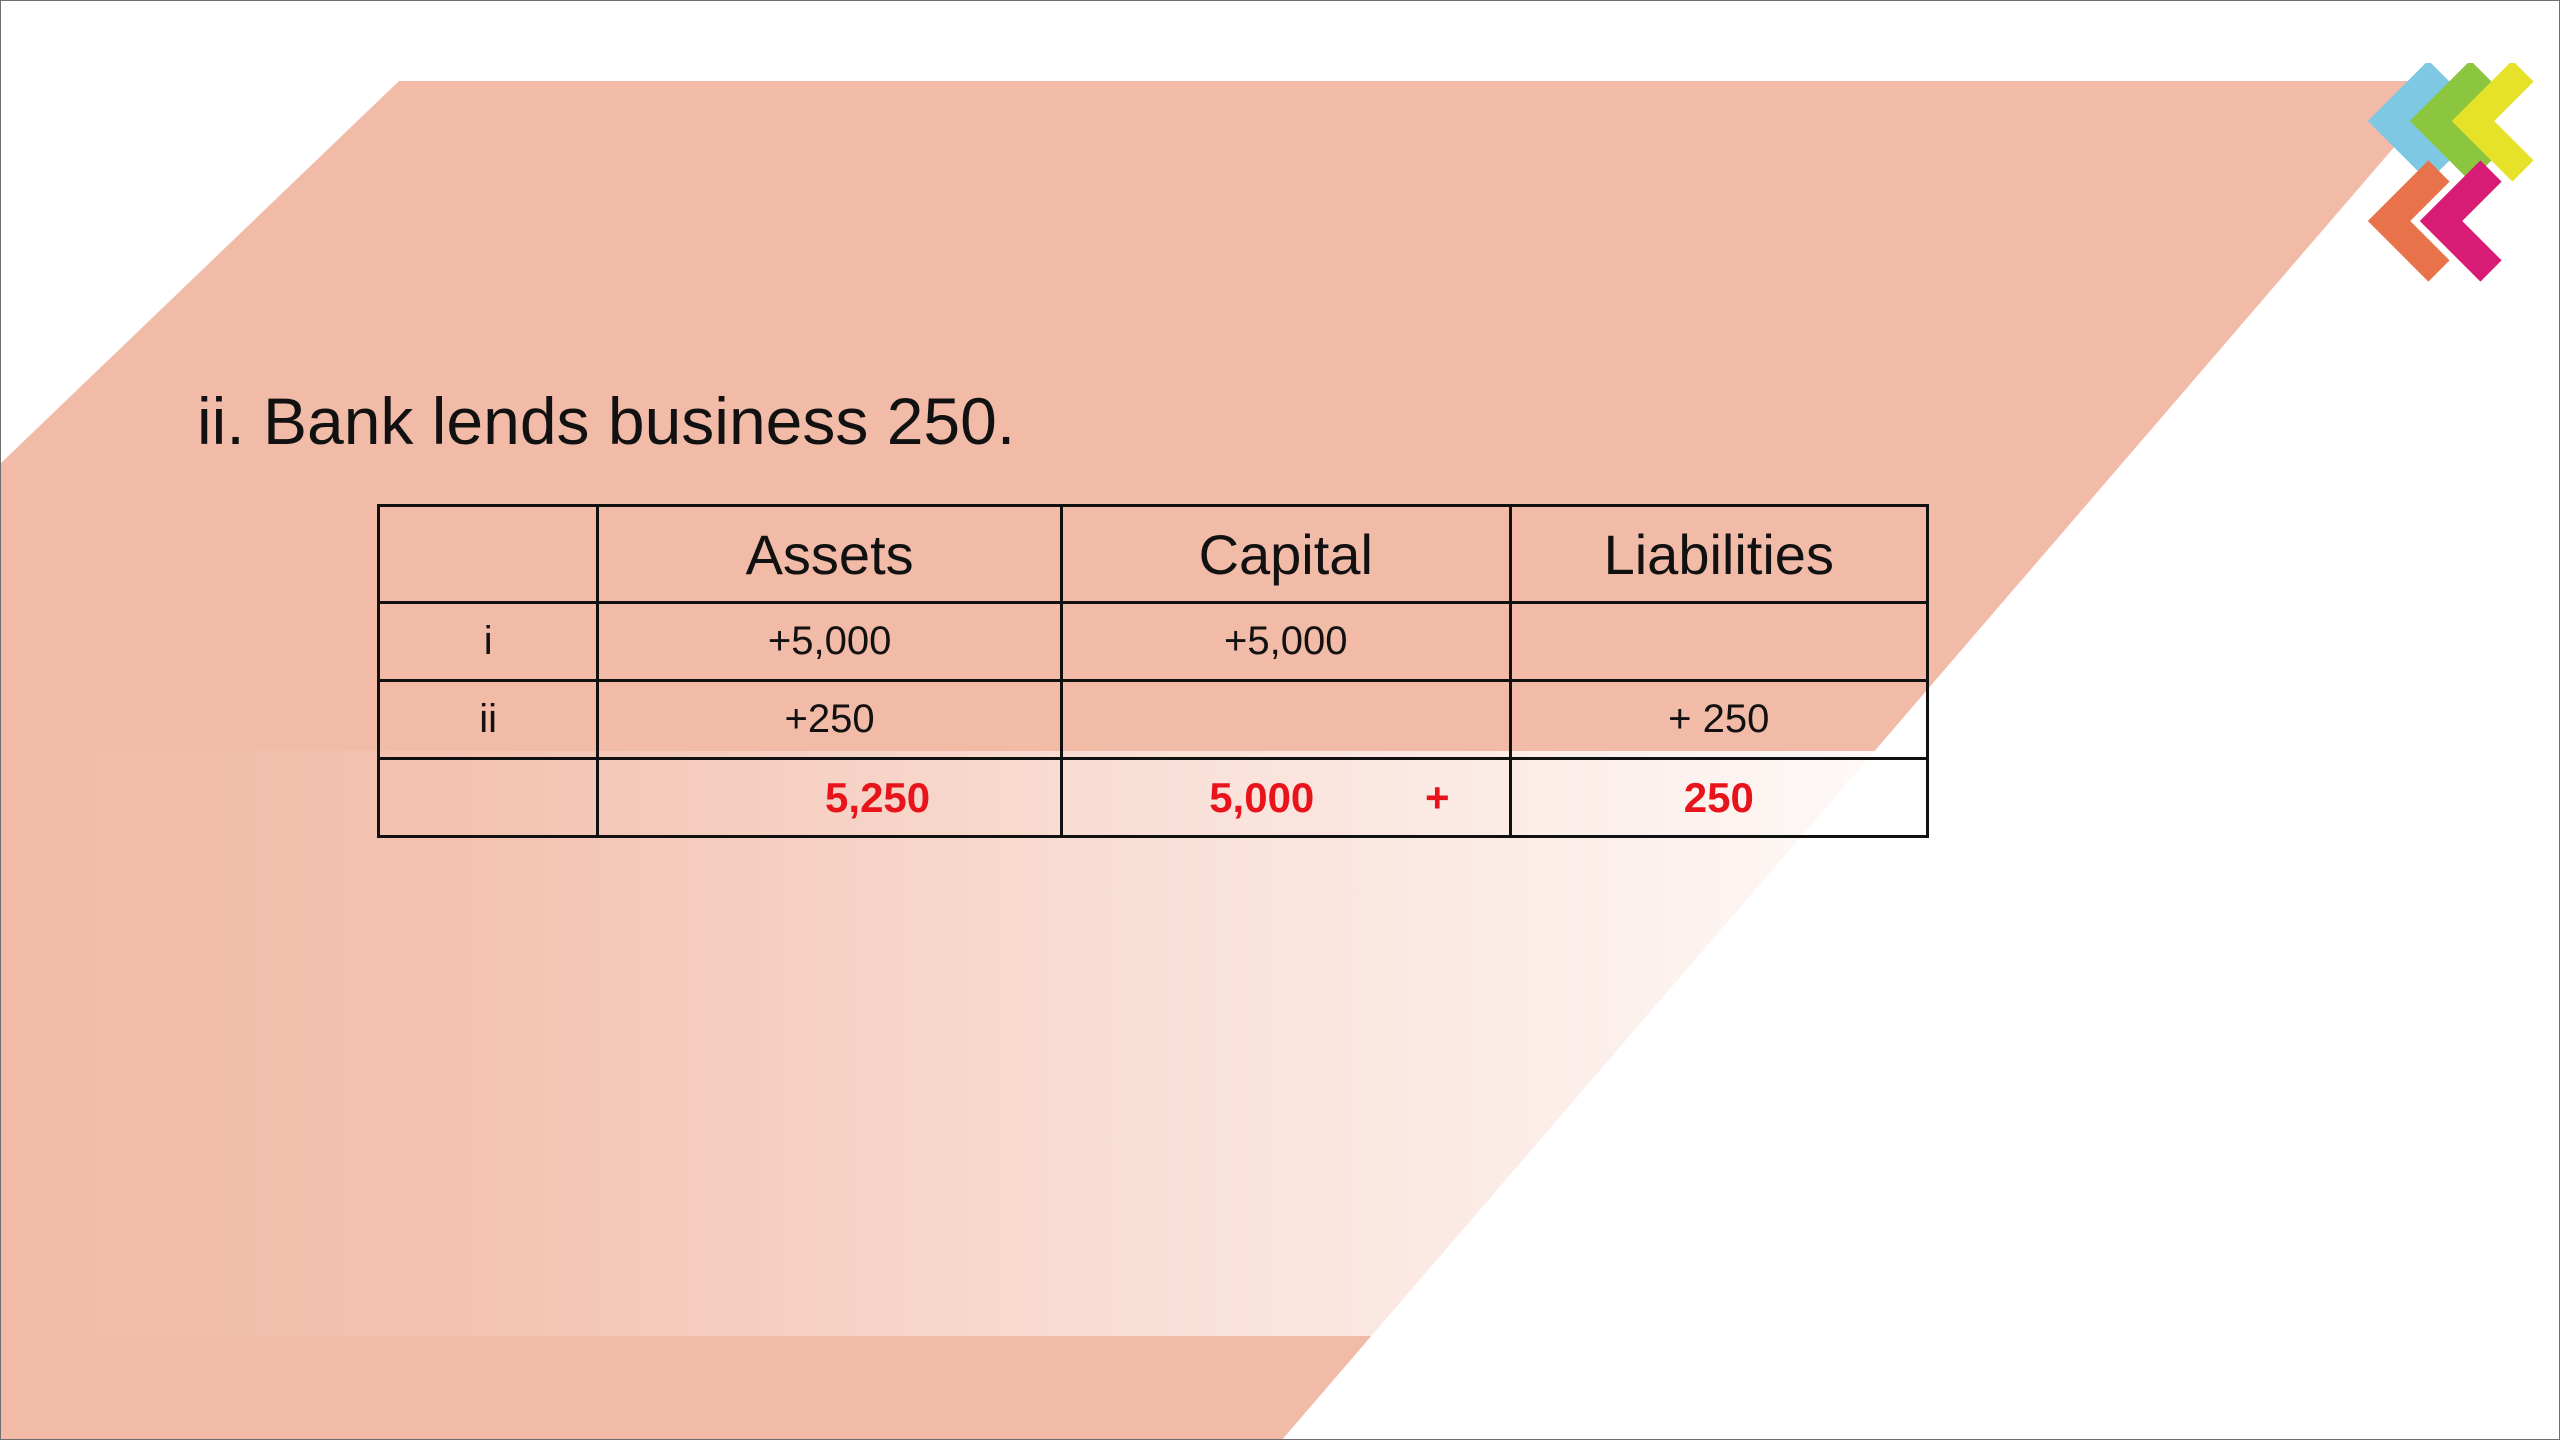 Image resolution: width=2560 pixels, height=1440 pixels. I want to click on total-liabilities: 250, so click(1718, 797).